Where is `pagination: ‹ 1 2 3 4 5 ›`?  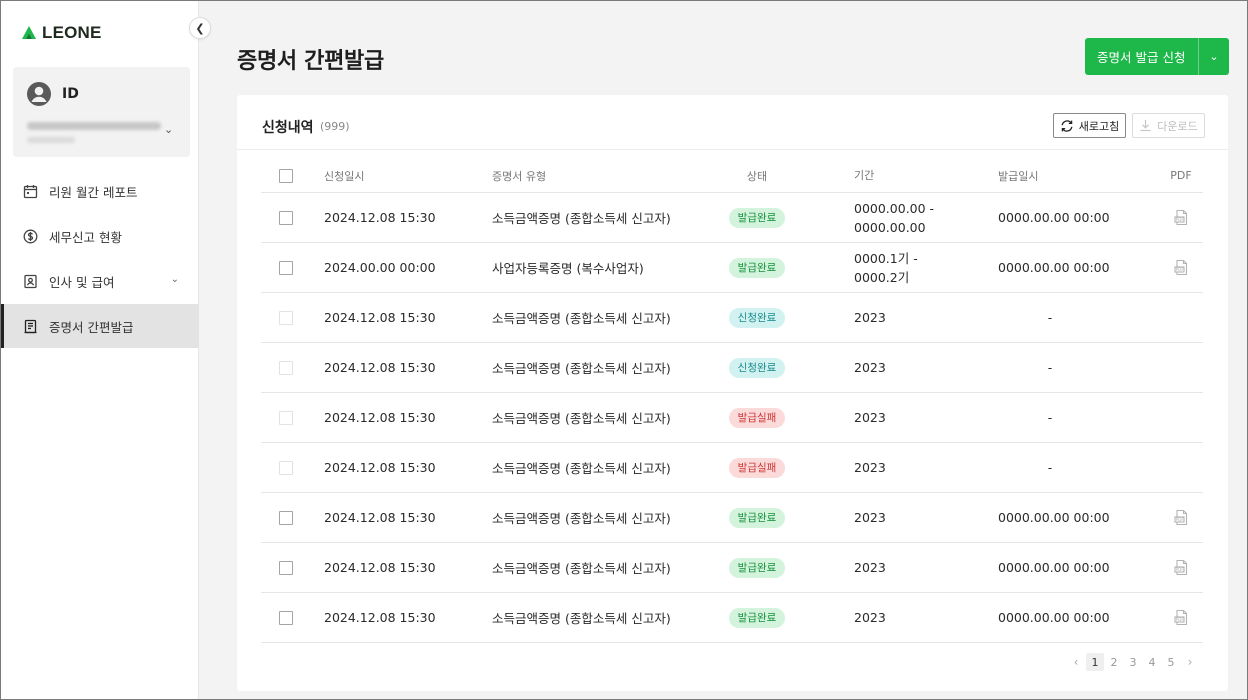
pagination: ‹ 1 2 3 4 5 › is located at coordinates (1133, 662).